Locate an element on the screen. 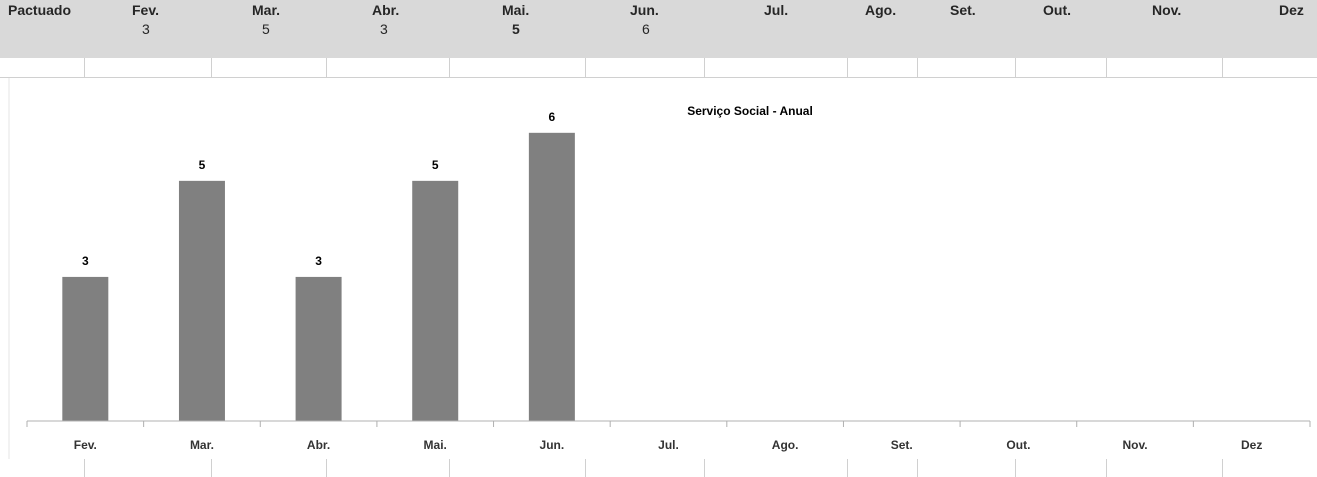 This screenshot has width=1317, height=477. row-divider is located at coordinates (658, 77).